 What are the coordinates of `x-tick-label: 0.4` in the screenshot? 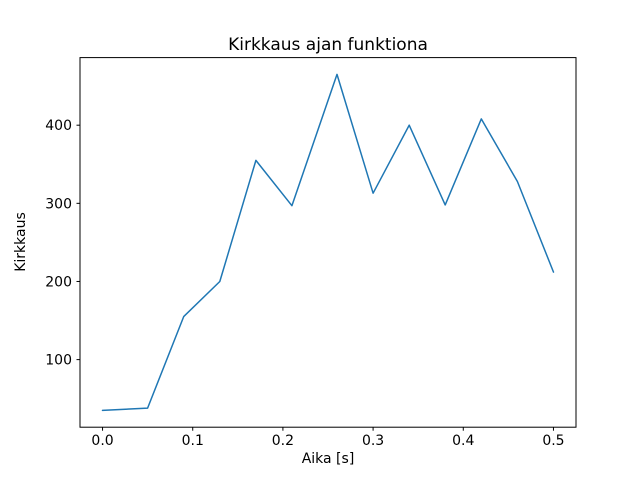 It's located at (463, 441).